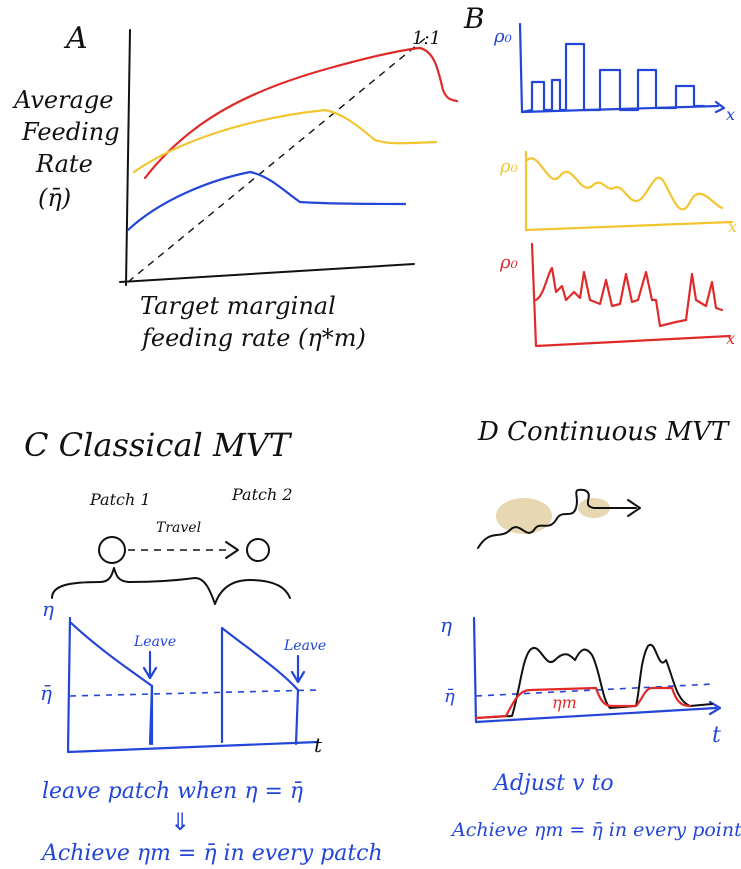  Describe the element at coordinates (154, 642) in the screenshot. I see `panel-c-leave-1: Leave` at that location.